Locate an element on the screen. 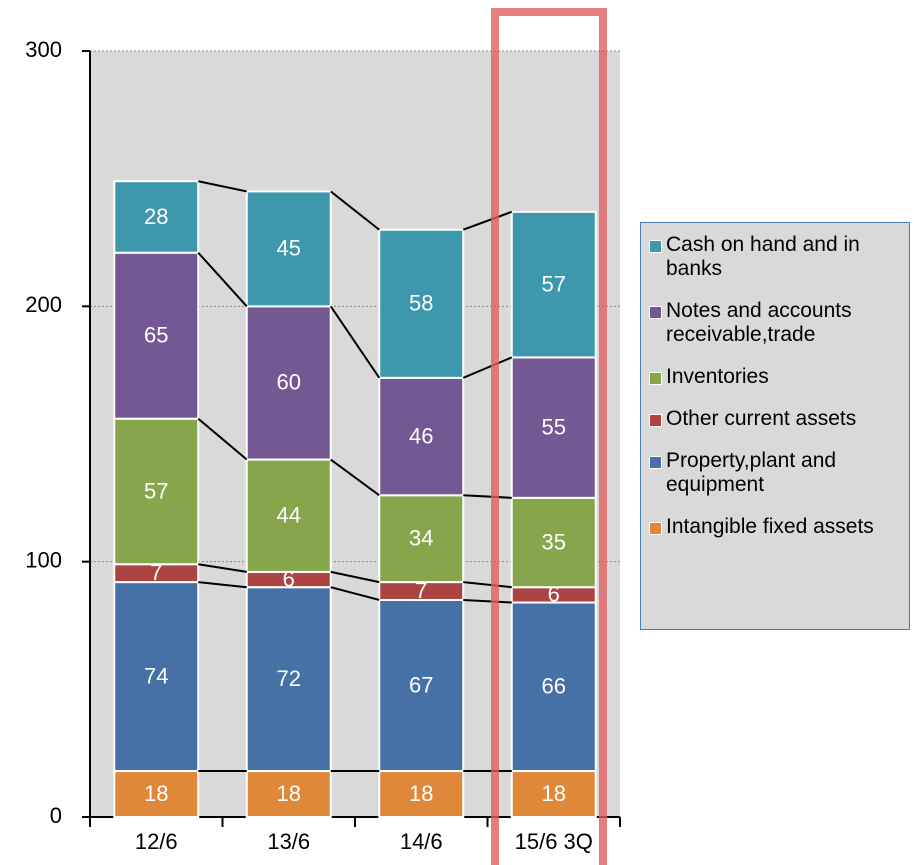  data-label: 34 is located at coordinates (421, 537).